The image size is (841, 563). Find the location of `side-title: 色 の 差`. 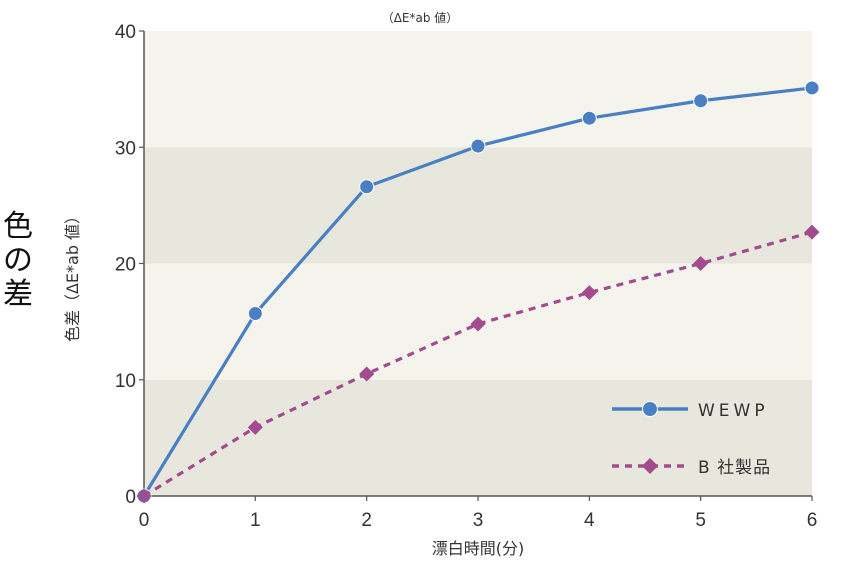

side-title: 色 の 差 is located at coordinates (18, 261).